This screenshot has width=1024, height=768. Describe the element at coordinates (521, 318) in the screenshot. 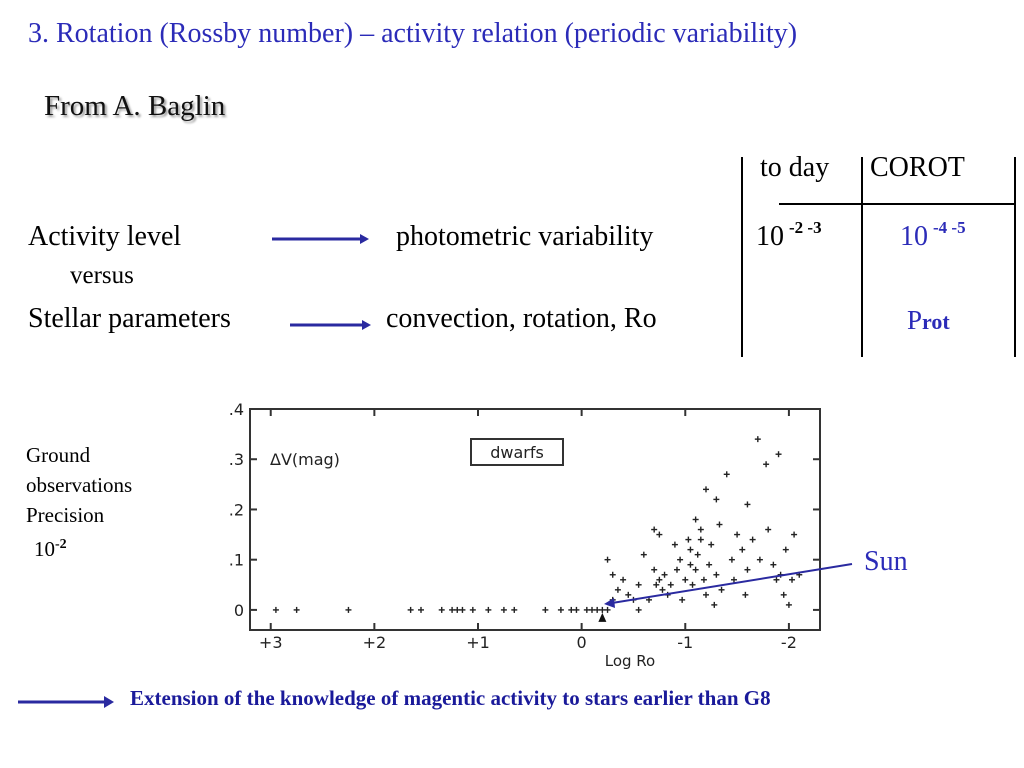

I see `row-convection-rotation: convection, rotation, Ro` at that location.